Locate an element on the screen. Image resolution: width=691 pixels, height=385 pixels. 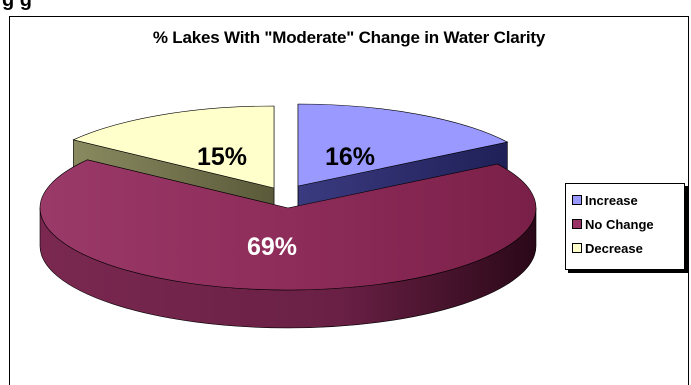
pie-slice-decrease is located at coordinates (173, 147).